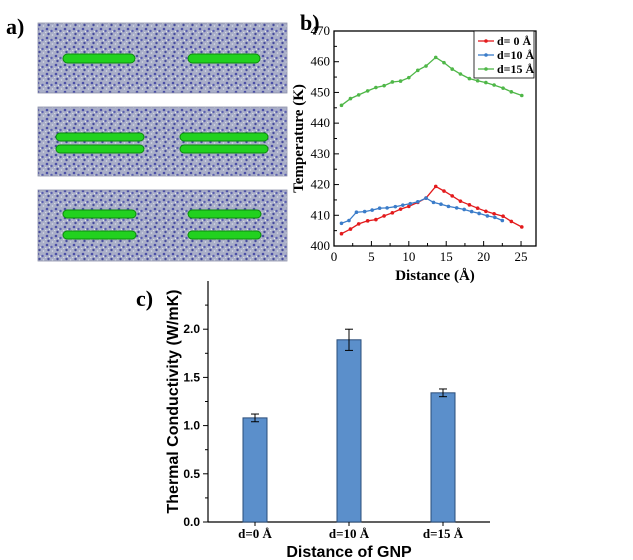 The width and height of the screenshot is (633, 560). I want to click on x-axis-title: Distance of GNP, so click(349, 552).